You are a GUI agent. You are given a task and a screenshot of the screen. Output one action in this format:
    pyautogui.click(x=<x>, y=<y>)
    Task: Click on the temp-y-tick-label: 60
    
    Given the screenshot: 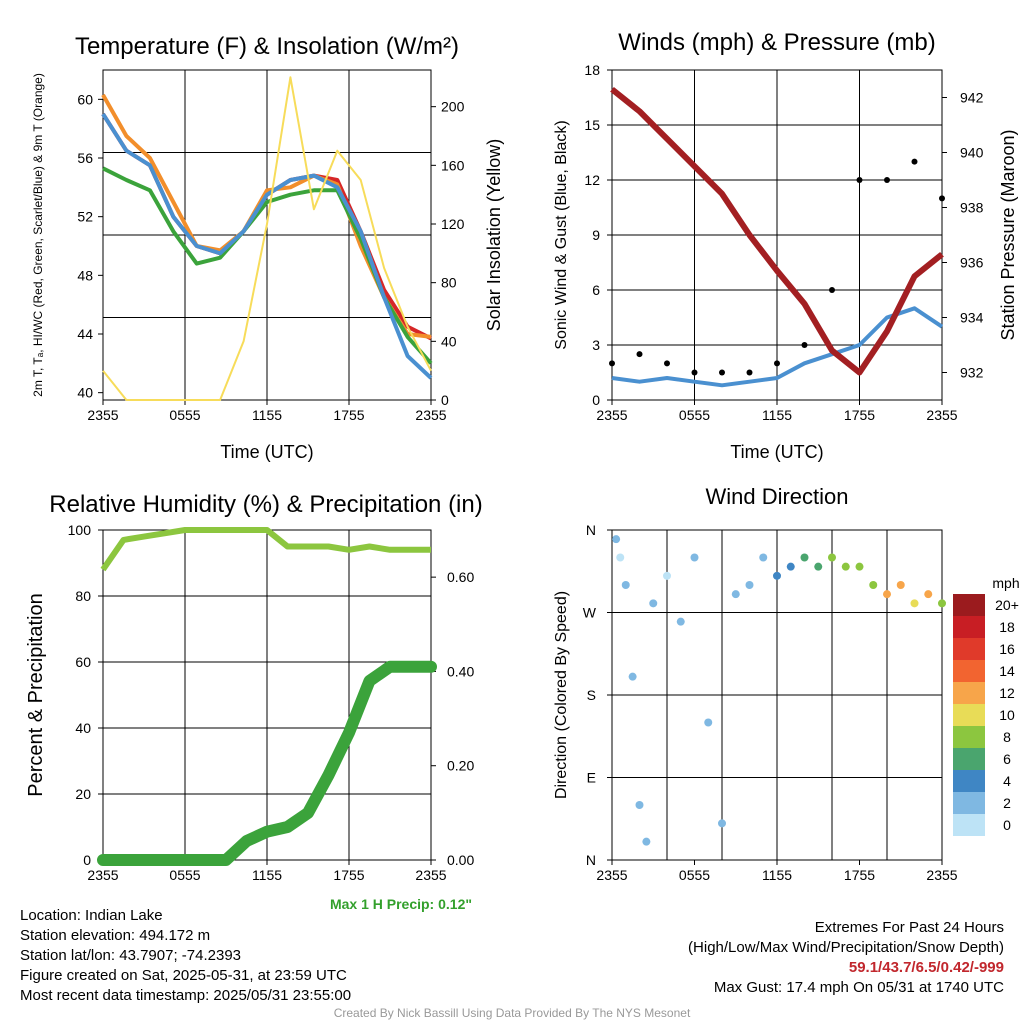 What is the action you would take?
    pyautogui.click(x=85, y=99)
    